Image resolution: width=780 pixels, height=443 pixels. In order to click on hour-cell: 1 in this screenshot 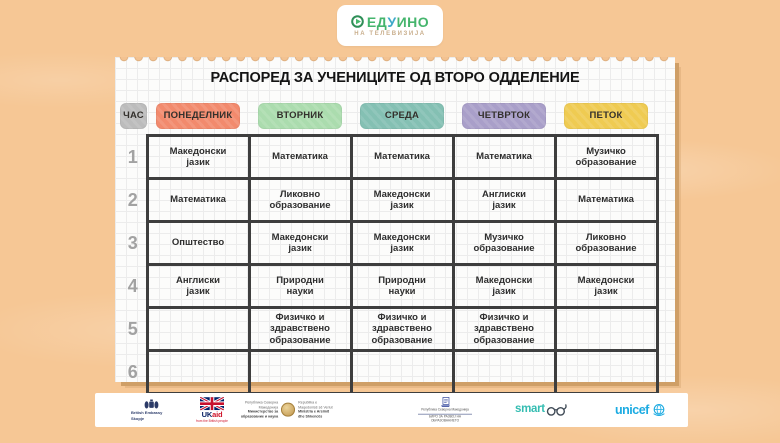, I will do `click(132, 156)`.